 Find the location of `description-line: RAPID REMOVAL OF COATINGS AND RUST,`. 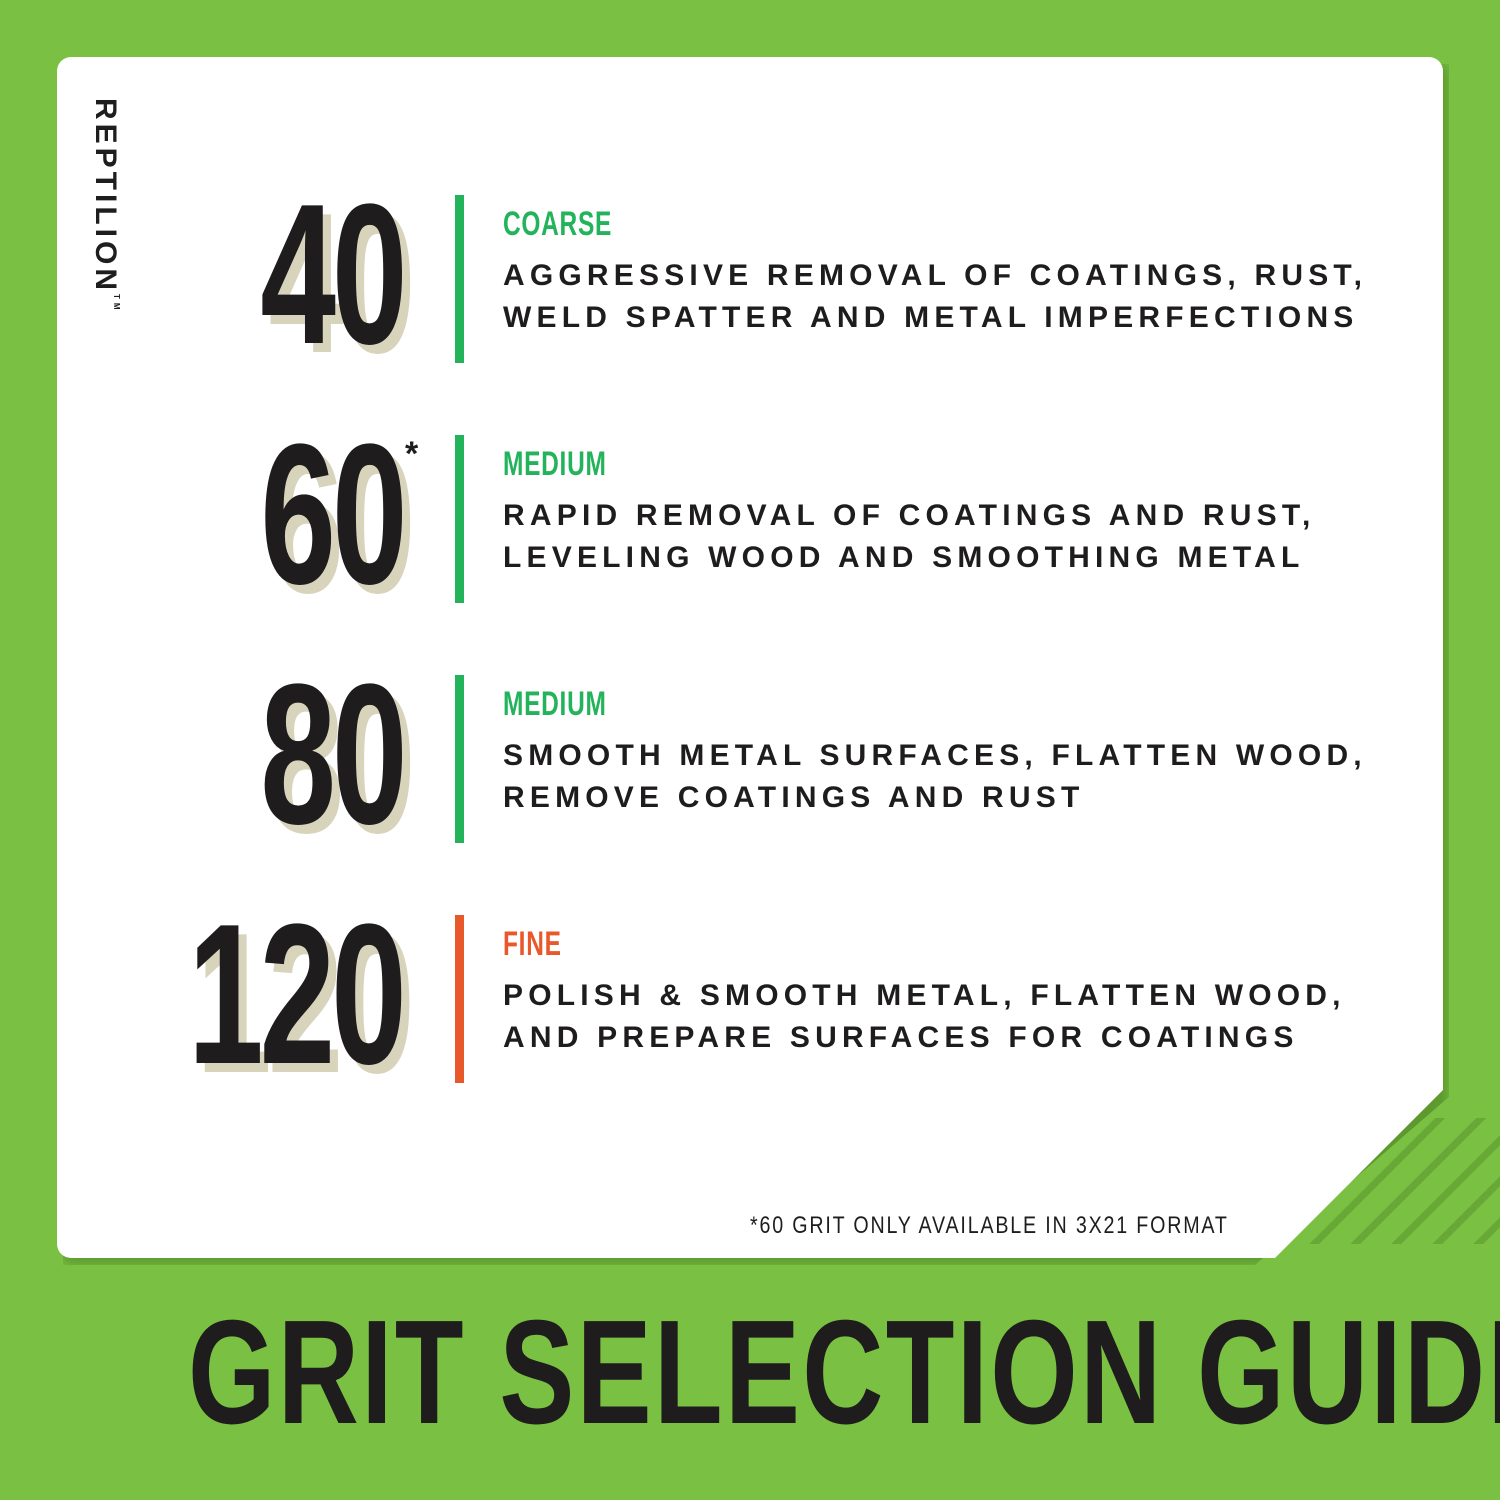

description-line: RAPID REMOVAL OF COATINGS AND RUST, is located at coordinates (909, 515).